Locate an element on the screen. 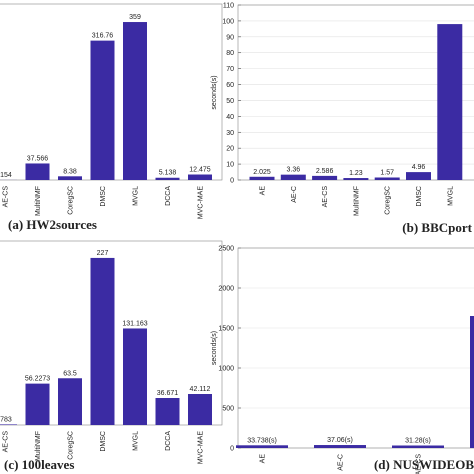  value-label: 42.112 is located at coordinates (200, 389).